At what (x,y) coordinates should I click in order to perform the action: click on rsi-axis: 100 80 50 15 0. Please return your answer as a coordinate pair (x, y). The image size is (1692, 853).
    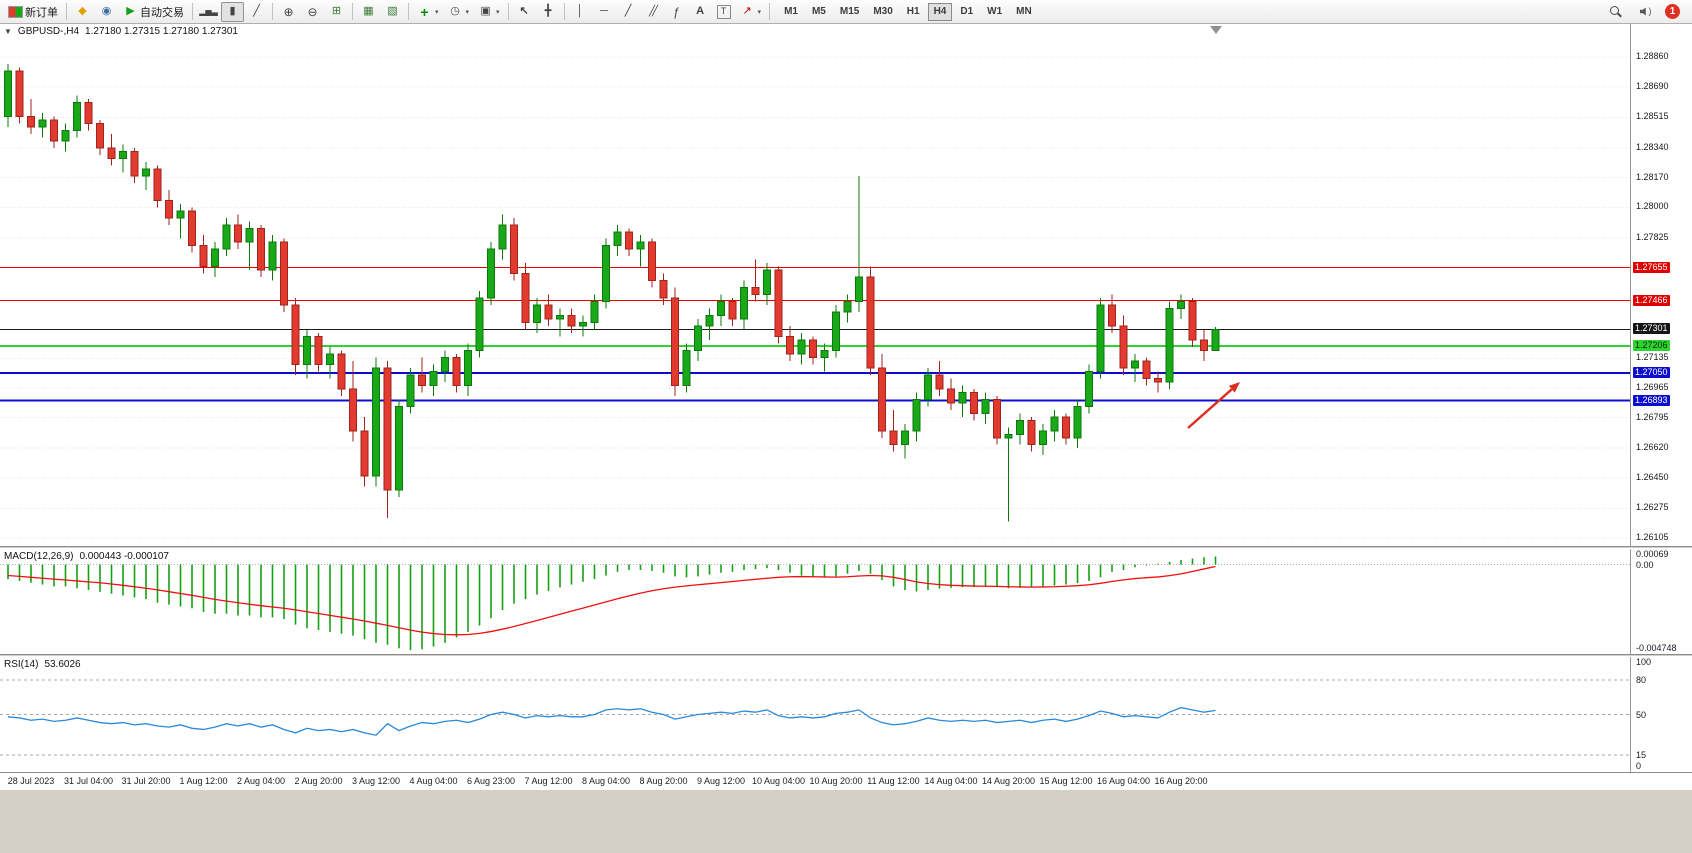
    Looking at the image, I should click on (1661, 714).